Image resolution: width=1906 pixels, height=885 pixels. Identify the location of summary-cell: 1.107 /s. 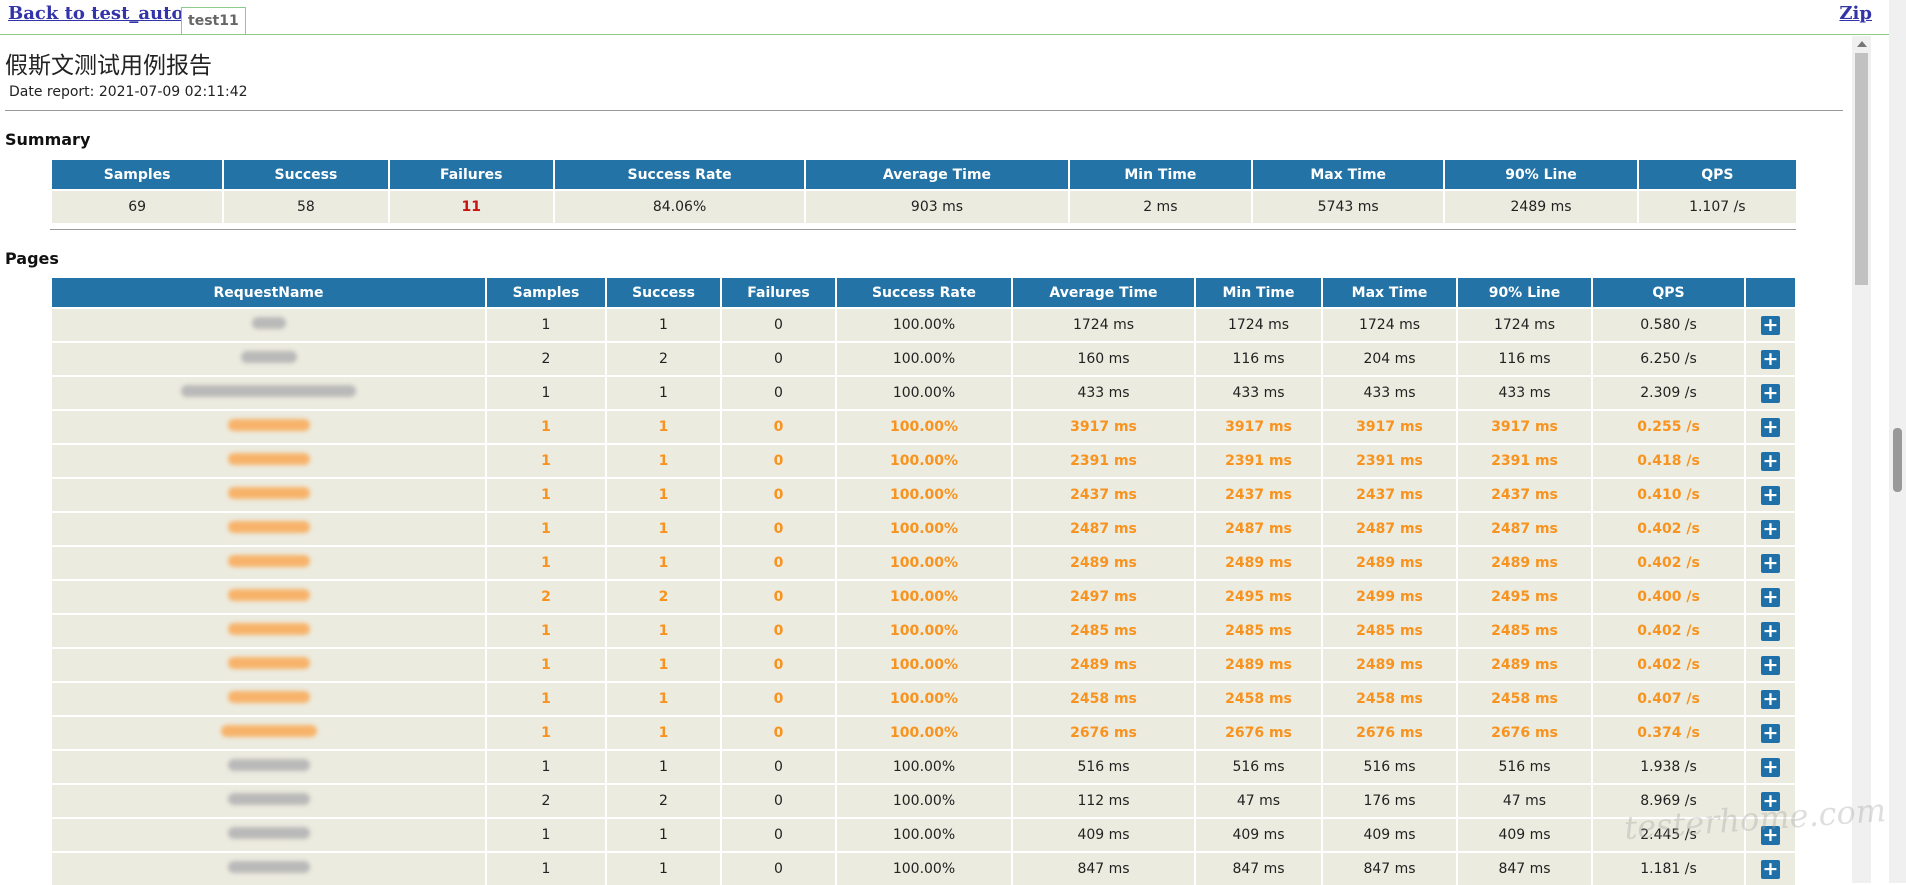
(1718, 206).